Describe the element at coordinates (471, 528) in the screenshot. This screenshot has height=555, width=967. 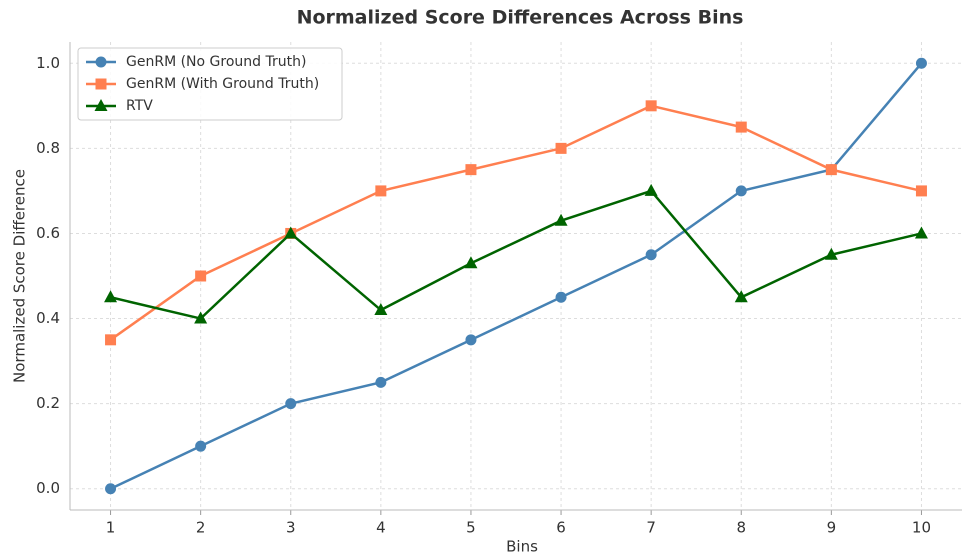
I see `x-tick-label: 5` at that location.